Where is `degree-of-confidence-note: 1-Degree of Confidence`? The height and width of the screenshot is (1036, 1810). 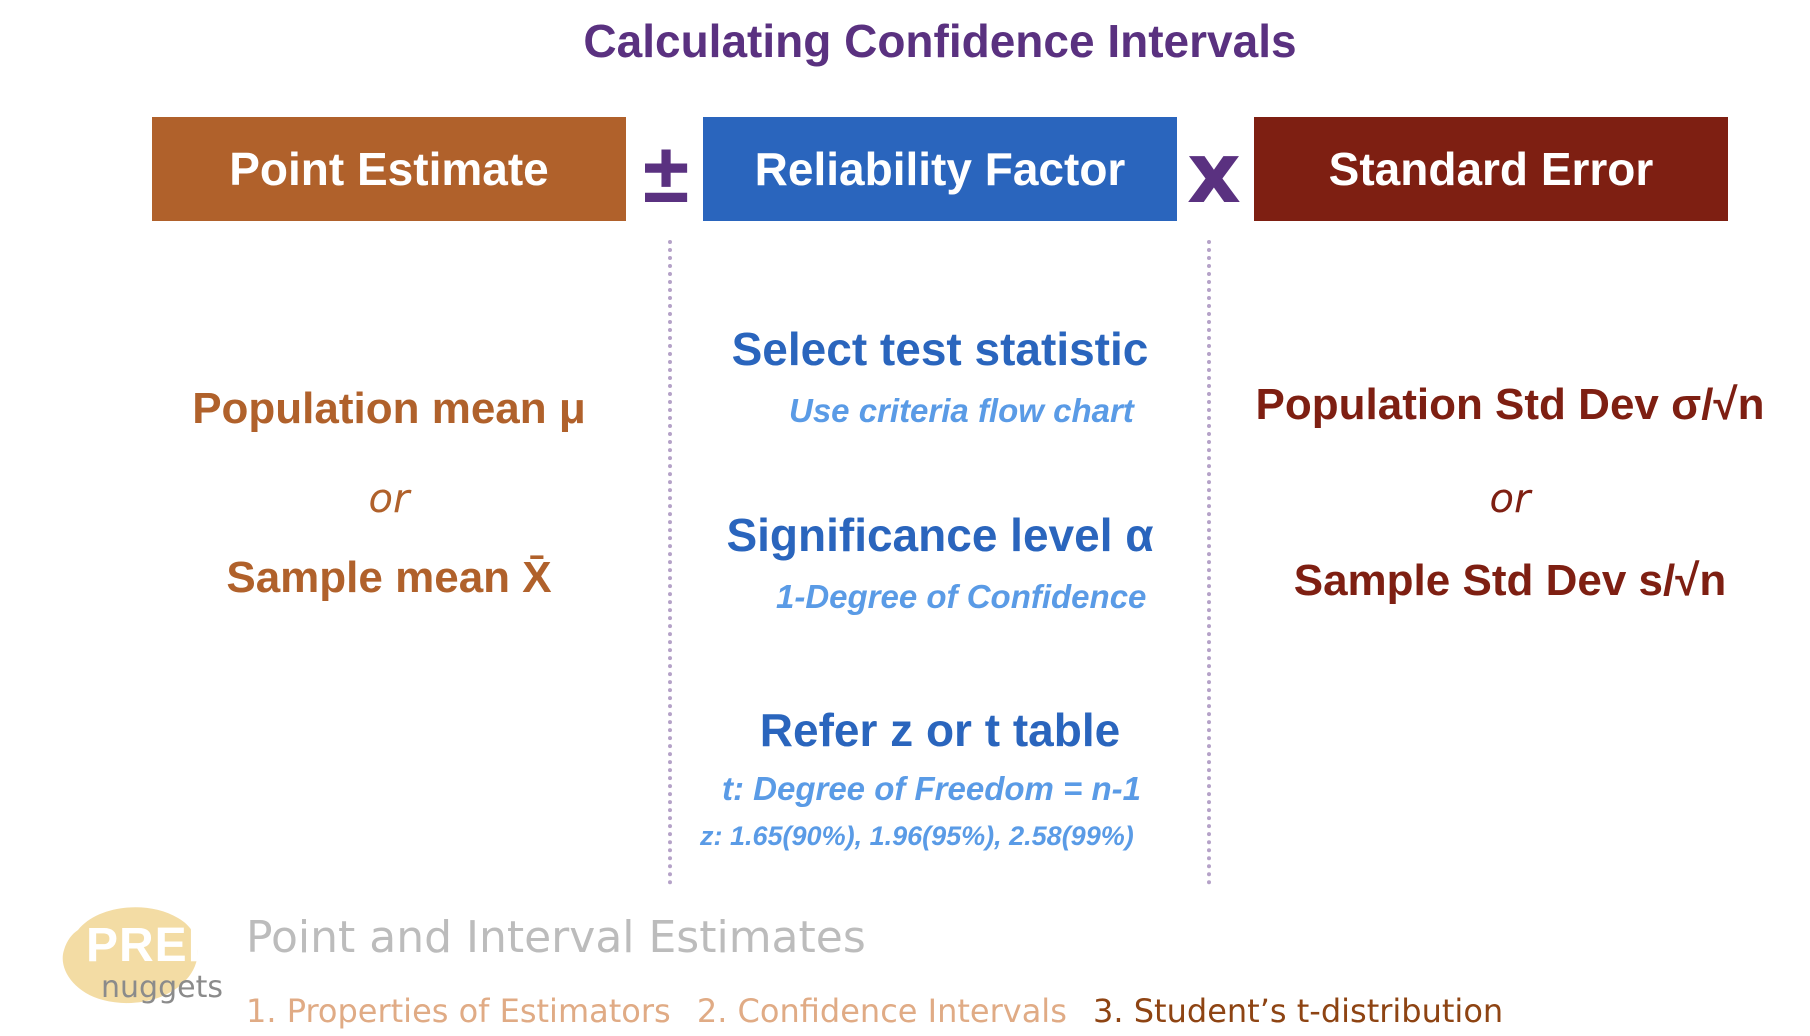 degree-of-confidence-note: 1-Degree of Confidence is located at coordinates (961, 596).